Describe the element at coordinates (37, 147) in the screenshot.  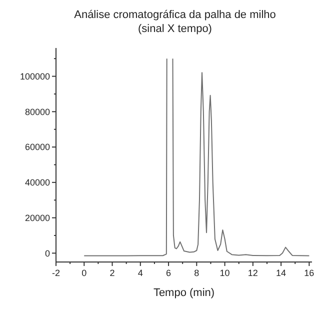
I see `y-tick-label: 60000` at that location.